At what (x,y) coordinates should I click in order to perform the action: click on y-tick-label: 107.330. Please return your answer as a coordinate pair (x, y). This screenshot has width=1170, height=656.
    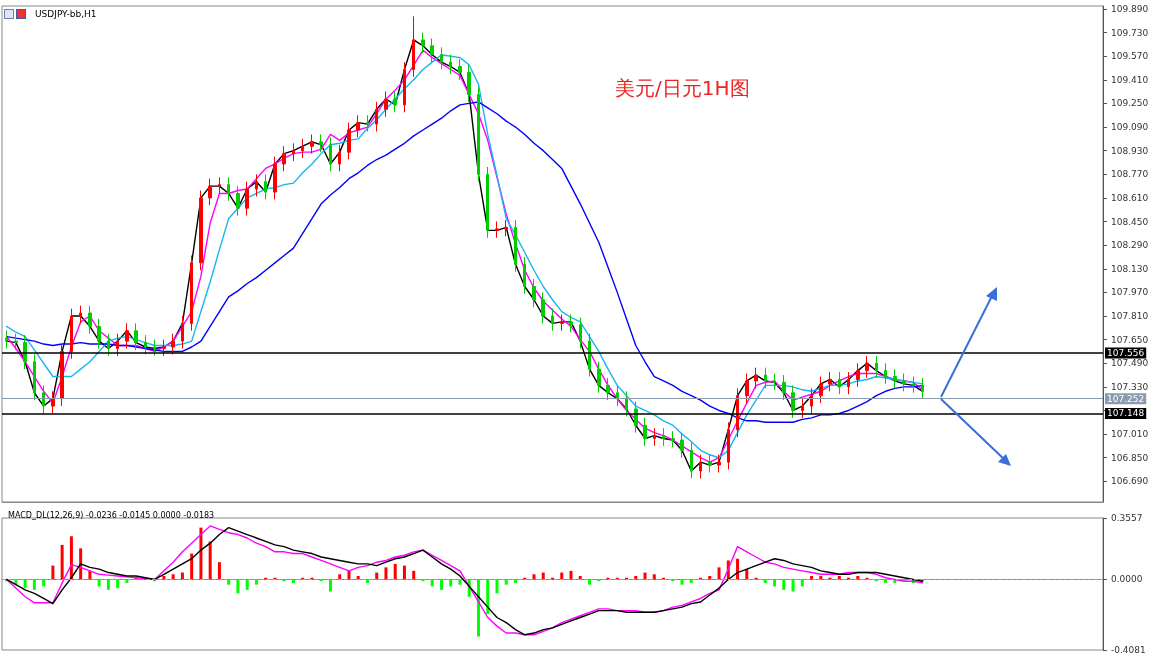
    Looking at the image, I should click on (1130, 386).